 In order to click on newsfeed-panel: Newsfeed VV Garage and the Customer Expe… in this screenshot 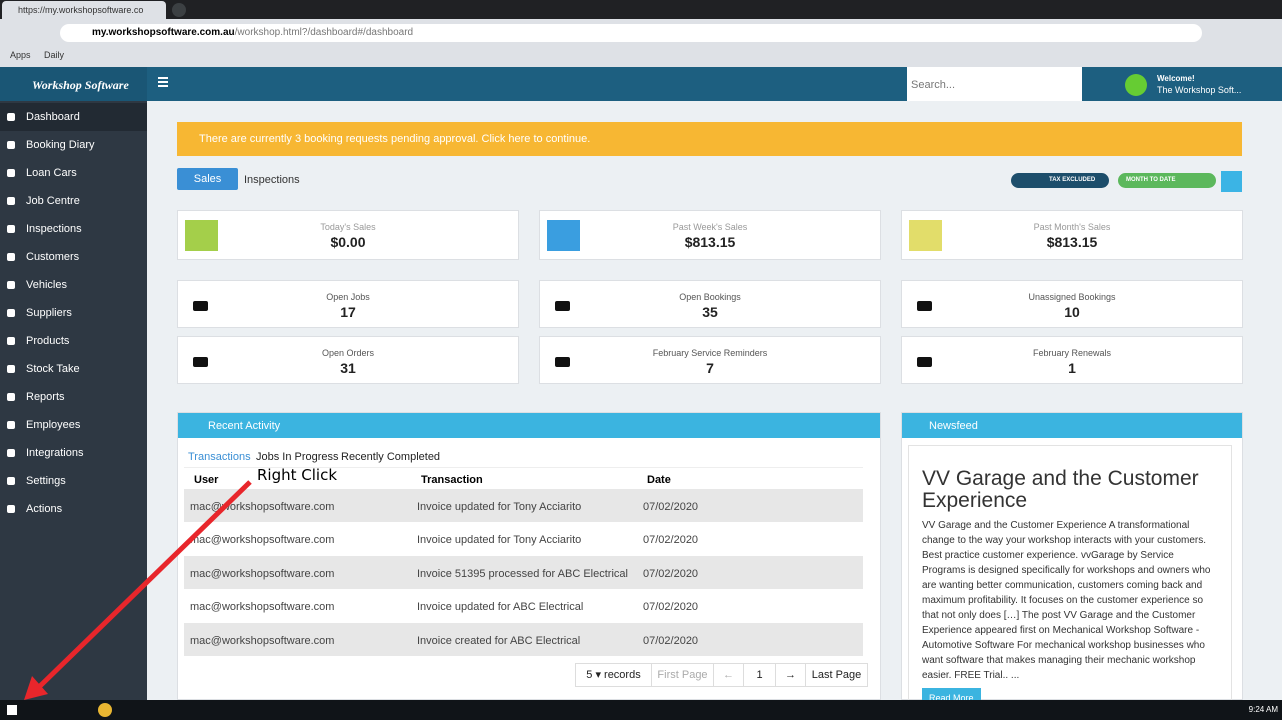, I will do `click(1072, 560)`.